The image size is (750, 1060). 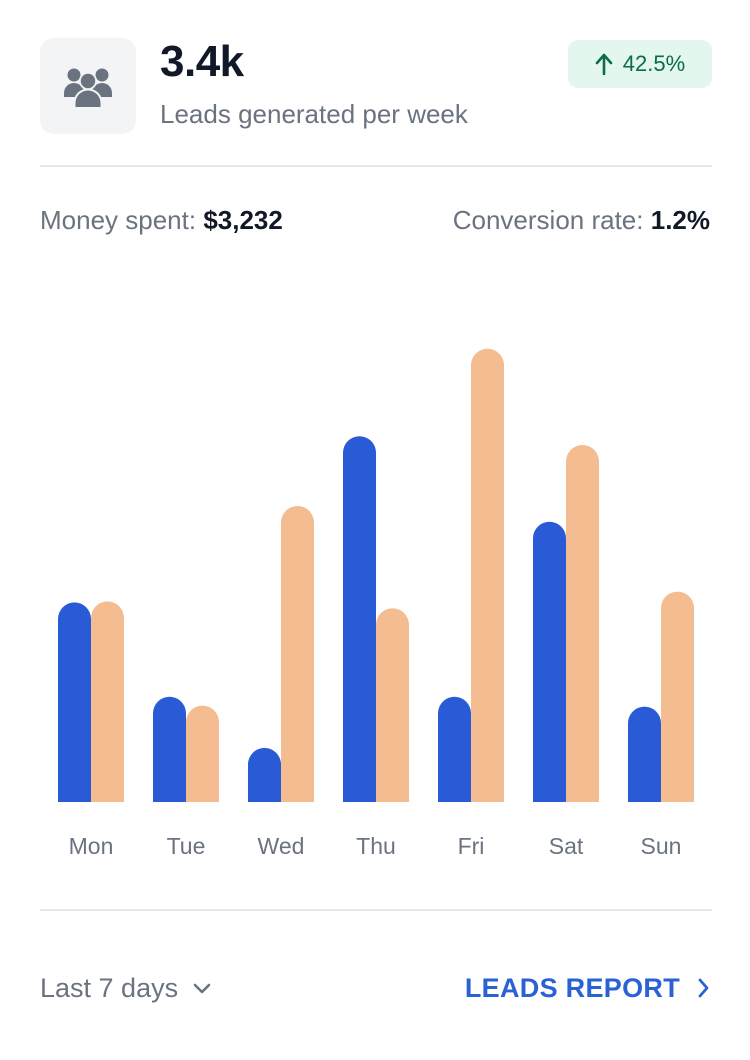 I want to click on users-icon-box, so click(x=88, y=86).